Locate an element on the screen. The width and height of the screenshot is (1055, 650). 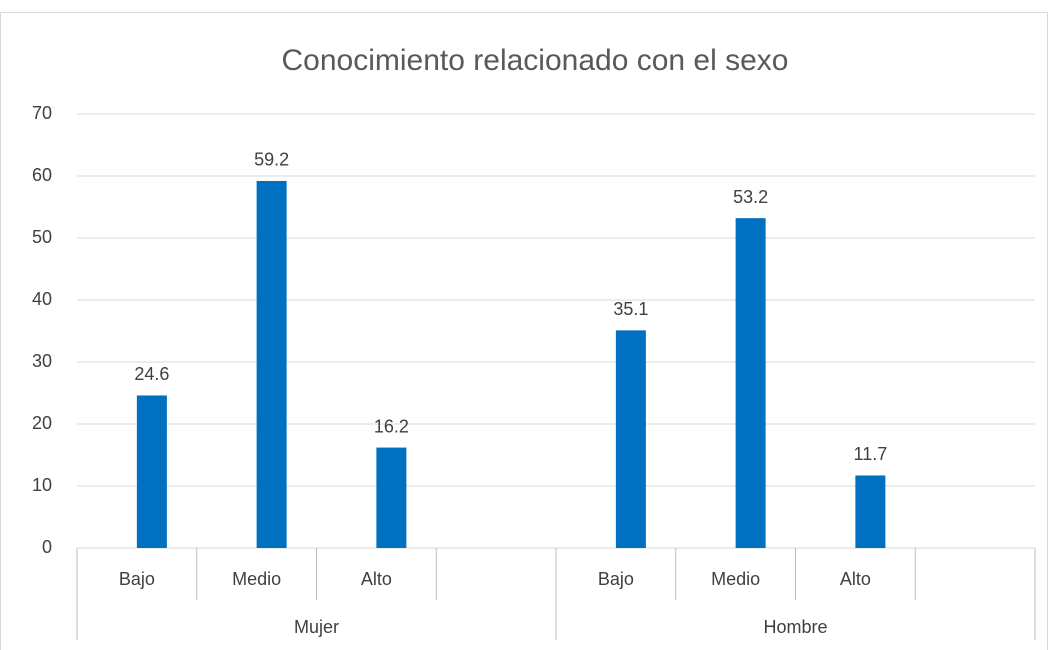
y-tick-label: 40 is located at coordinates (42, 299).